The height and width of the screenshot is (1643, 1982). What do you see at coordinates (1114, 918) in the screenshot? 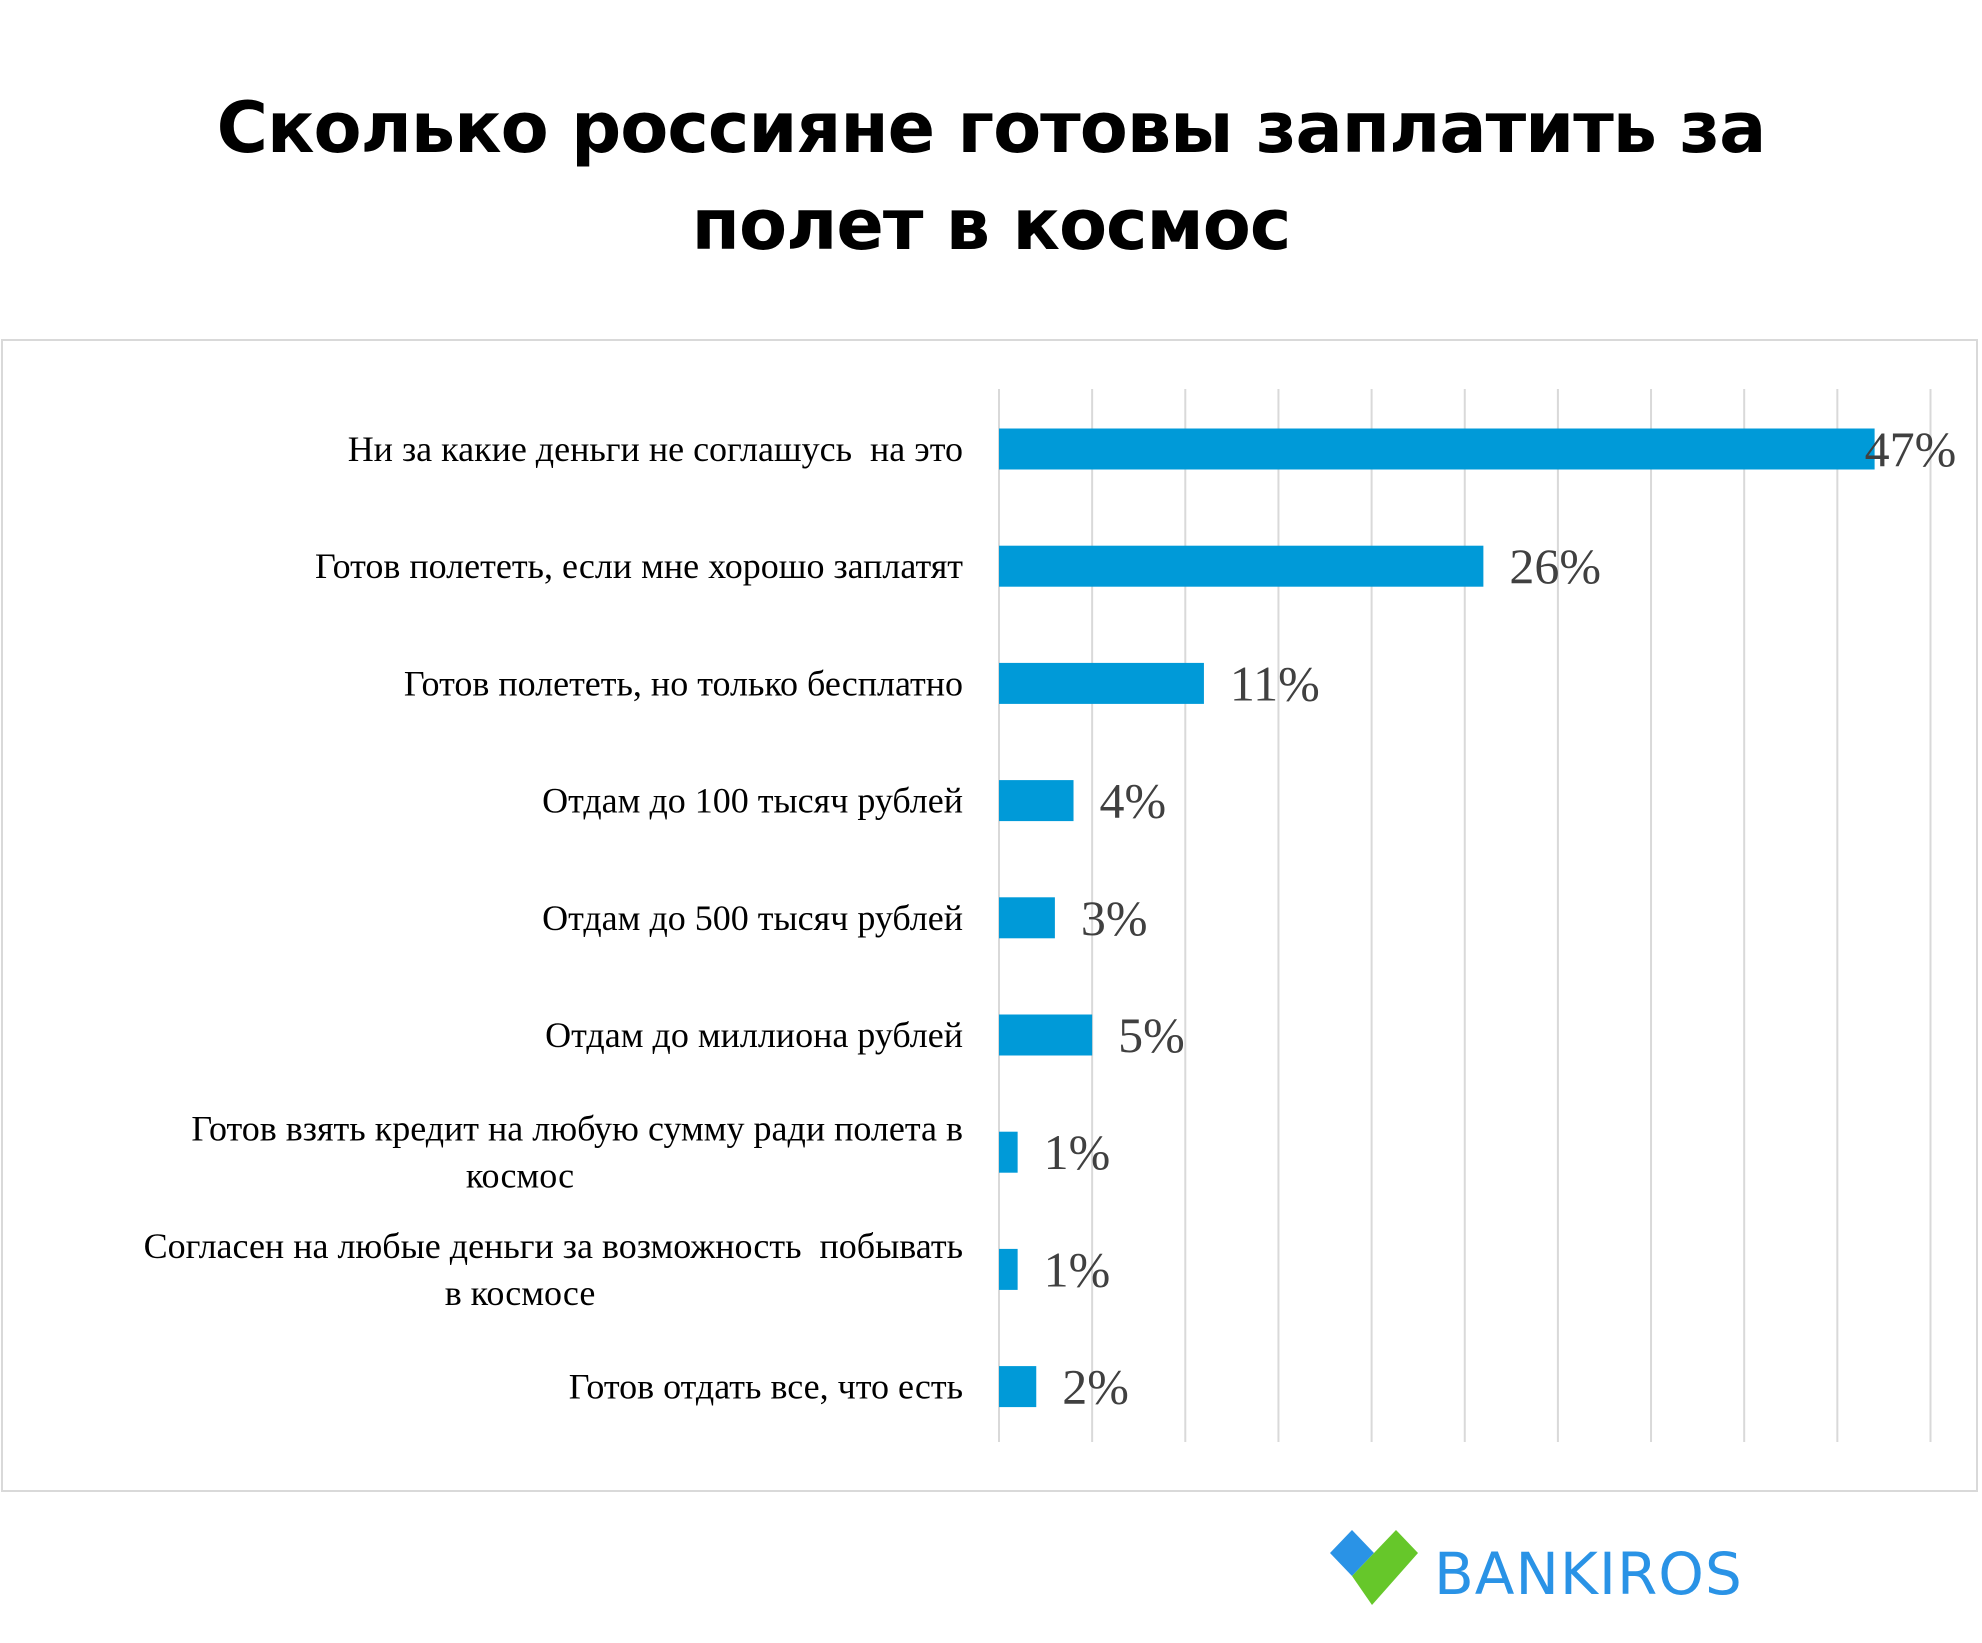
I see `data-label: 3%` at bounding box center [1114, 918].